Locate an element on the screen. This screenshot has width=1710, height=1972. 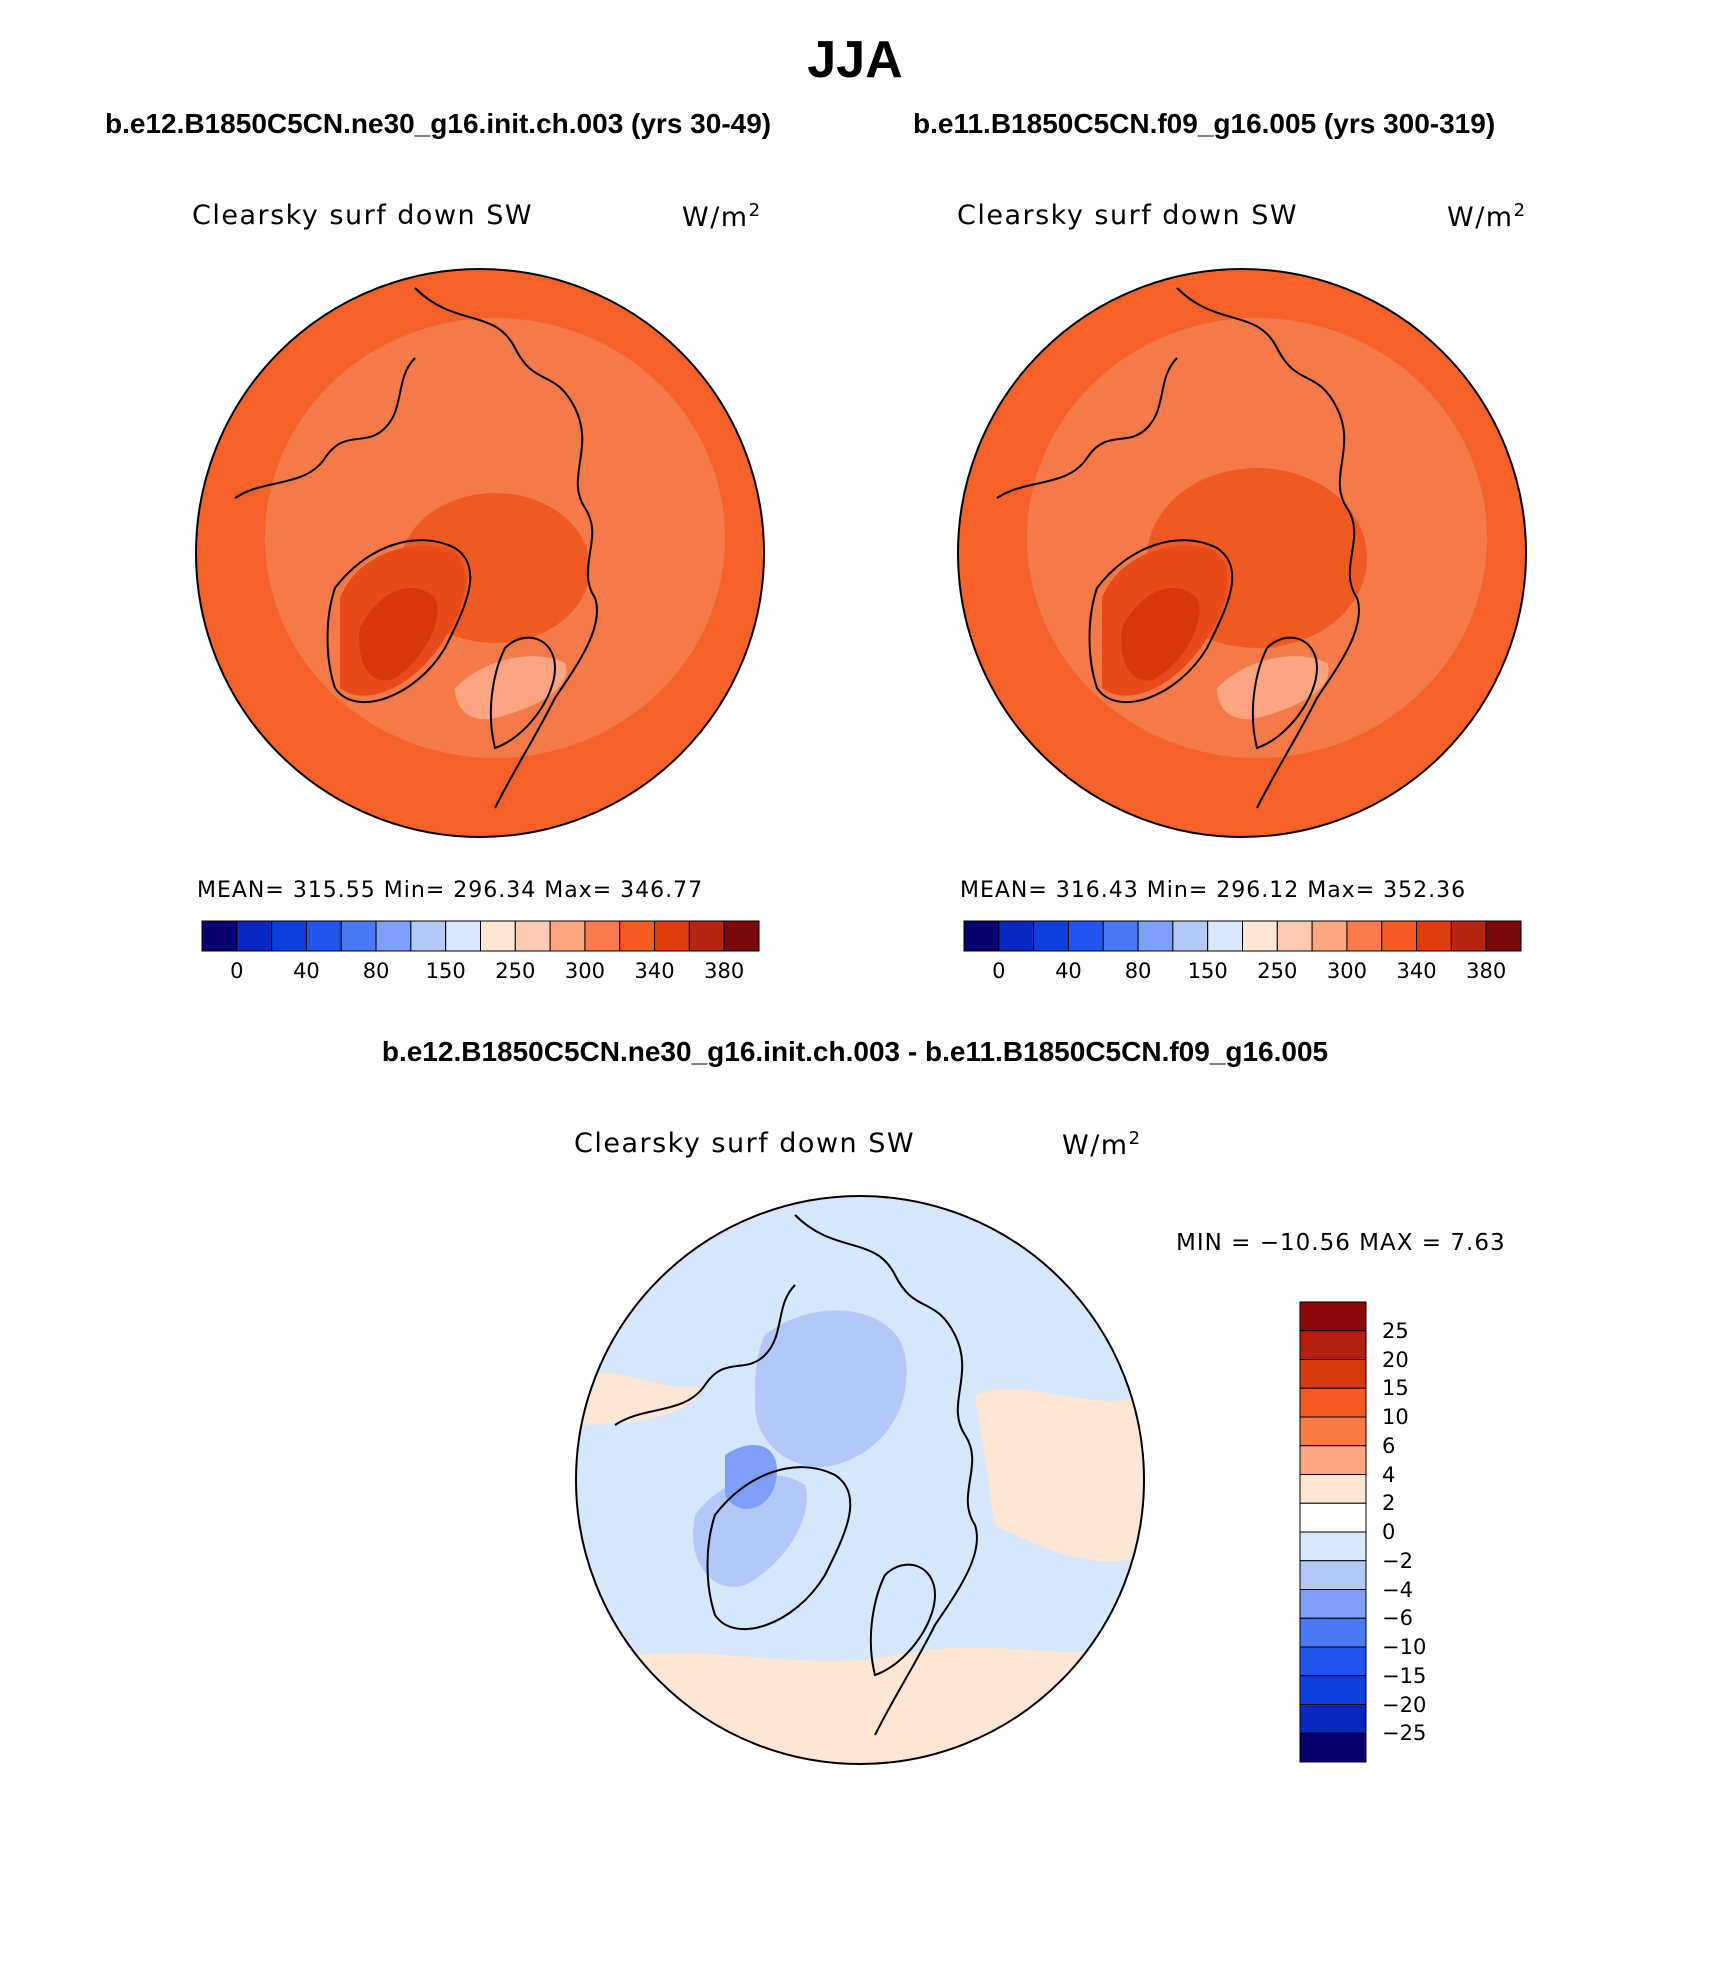
panel2-stats: MEAN= 316.43 Min= 296.12 Max= 352.36 is located at coordinates (1213, 890).